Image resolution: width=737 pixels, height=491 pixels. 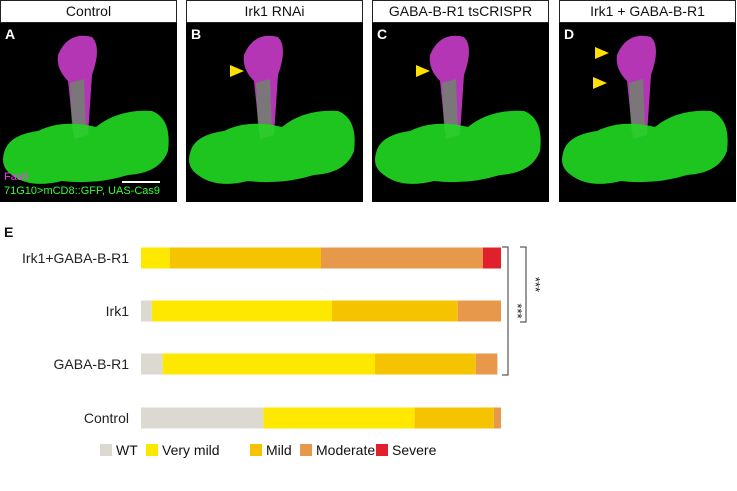 I want to click on panel-d-title: Irk1 + GABA-B-R1, so click(x=647, y=11).